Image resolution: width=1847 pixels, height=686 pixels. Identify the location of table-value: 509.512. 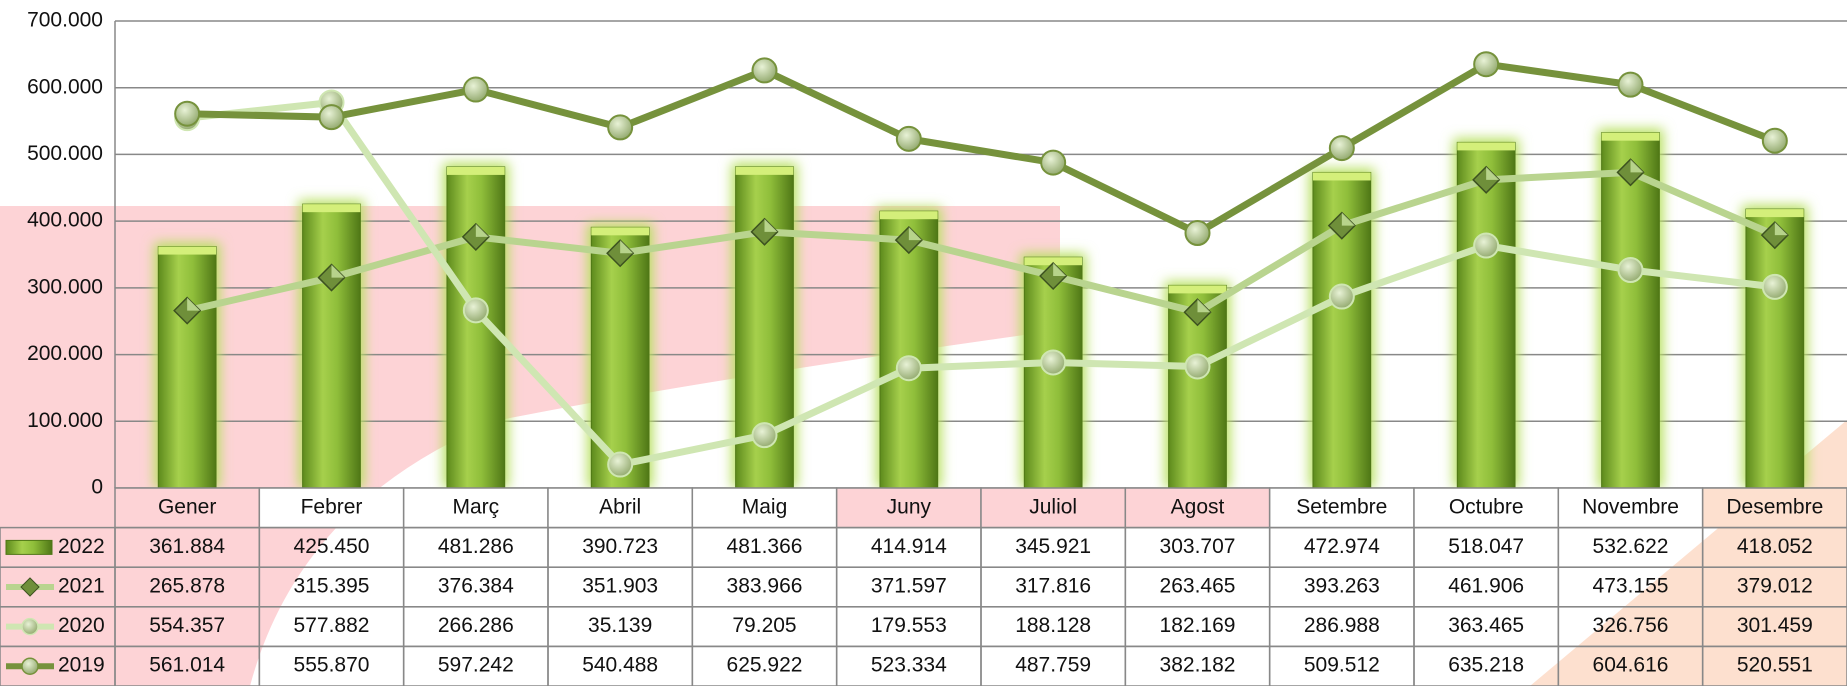
(1342, 665).